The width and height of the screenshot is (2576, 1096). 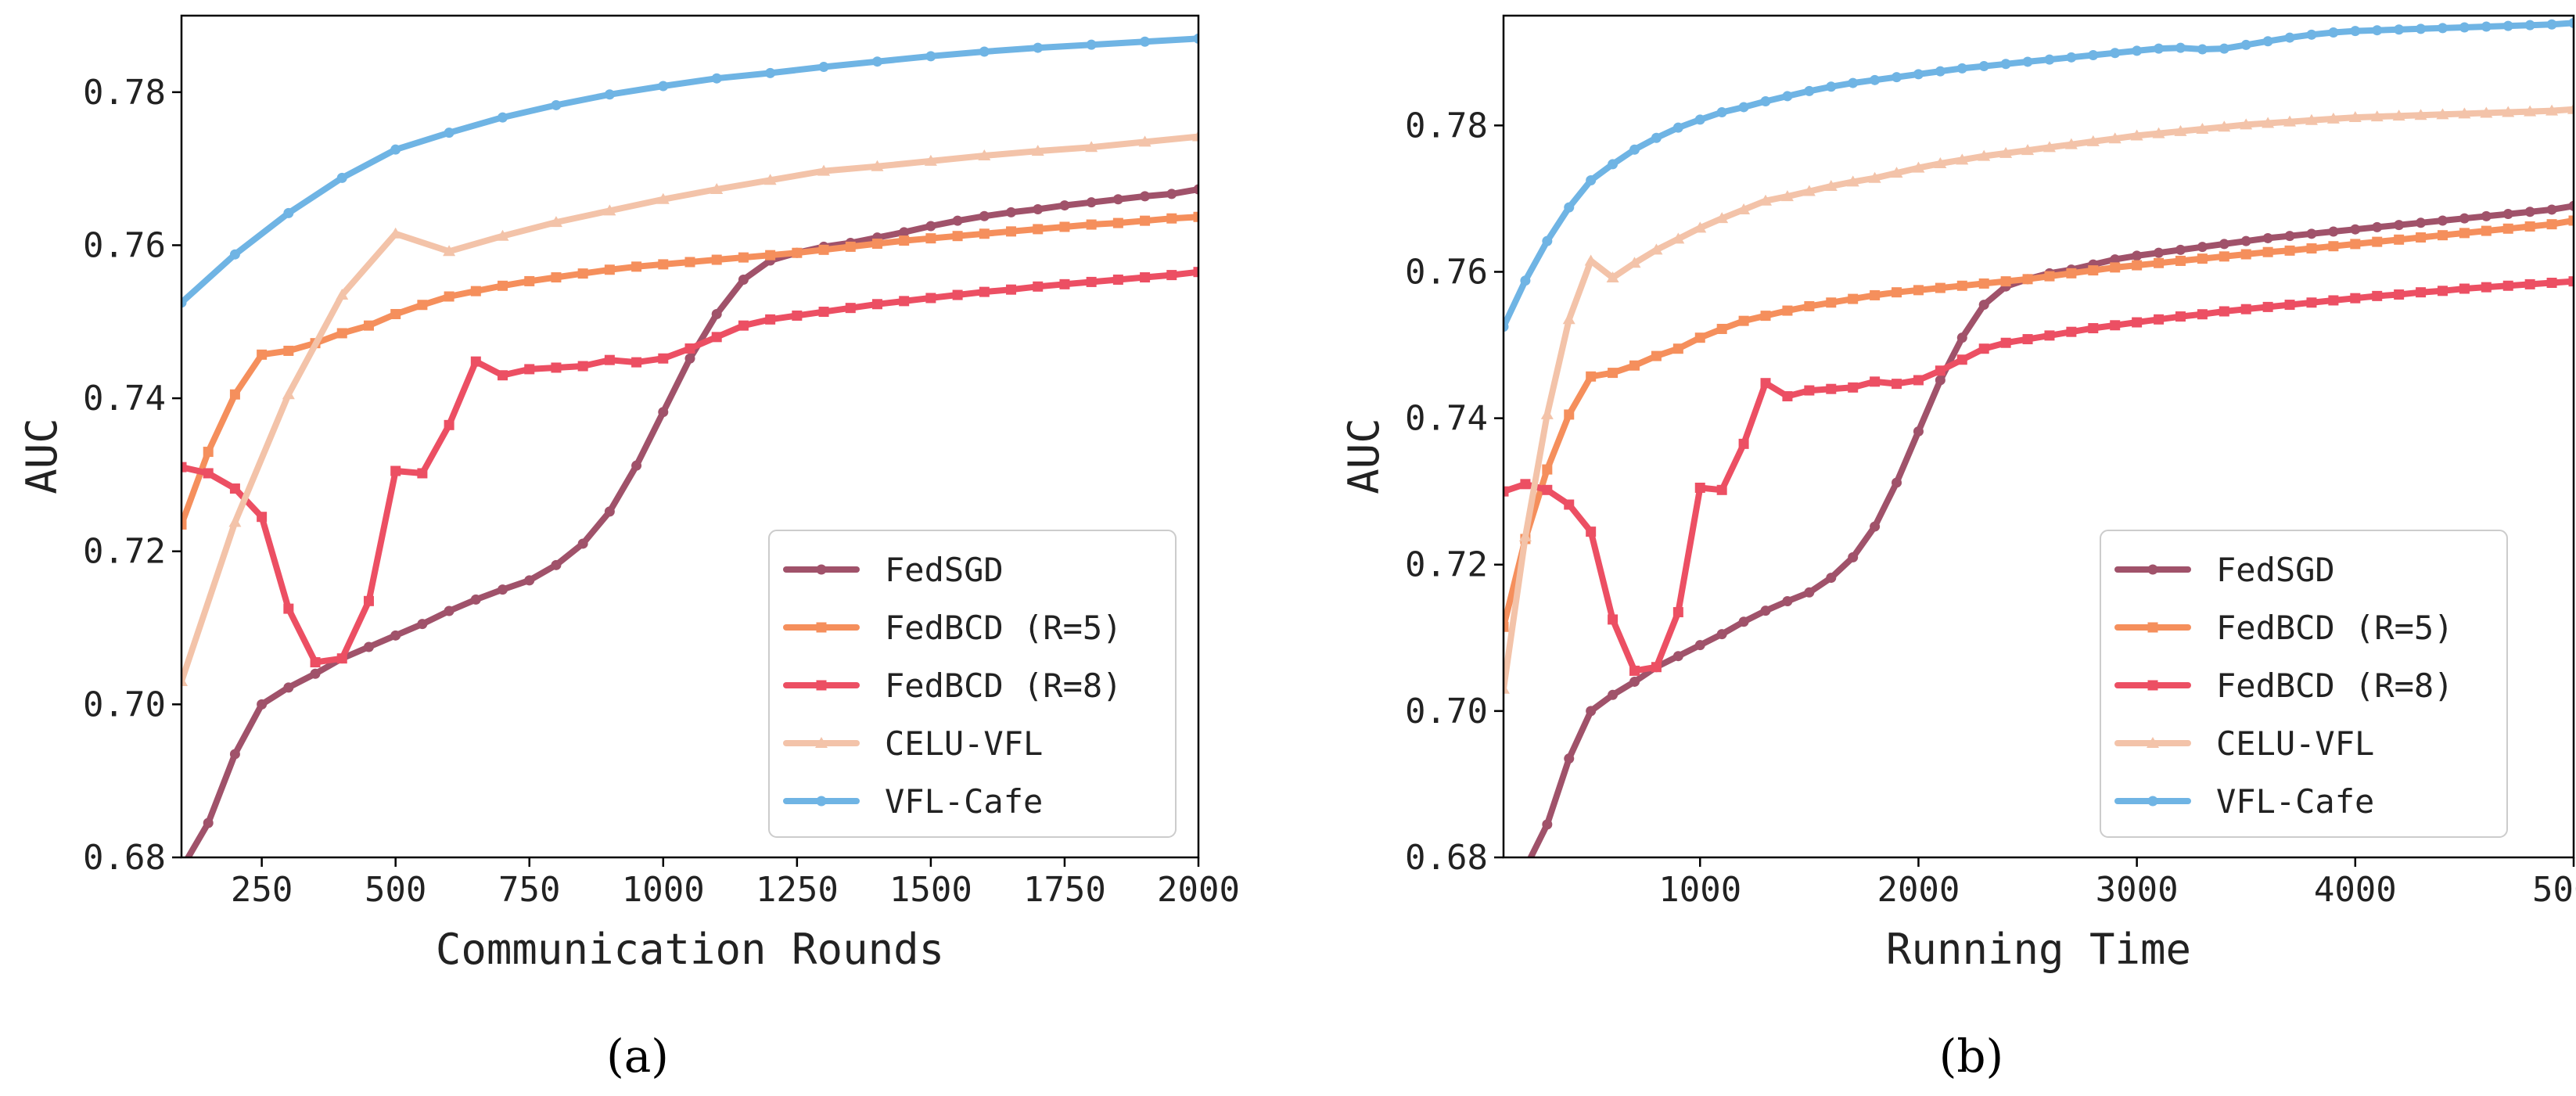 I want to click on y-tick-label: 0.72, so click(x=1446, y=565).